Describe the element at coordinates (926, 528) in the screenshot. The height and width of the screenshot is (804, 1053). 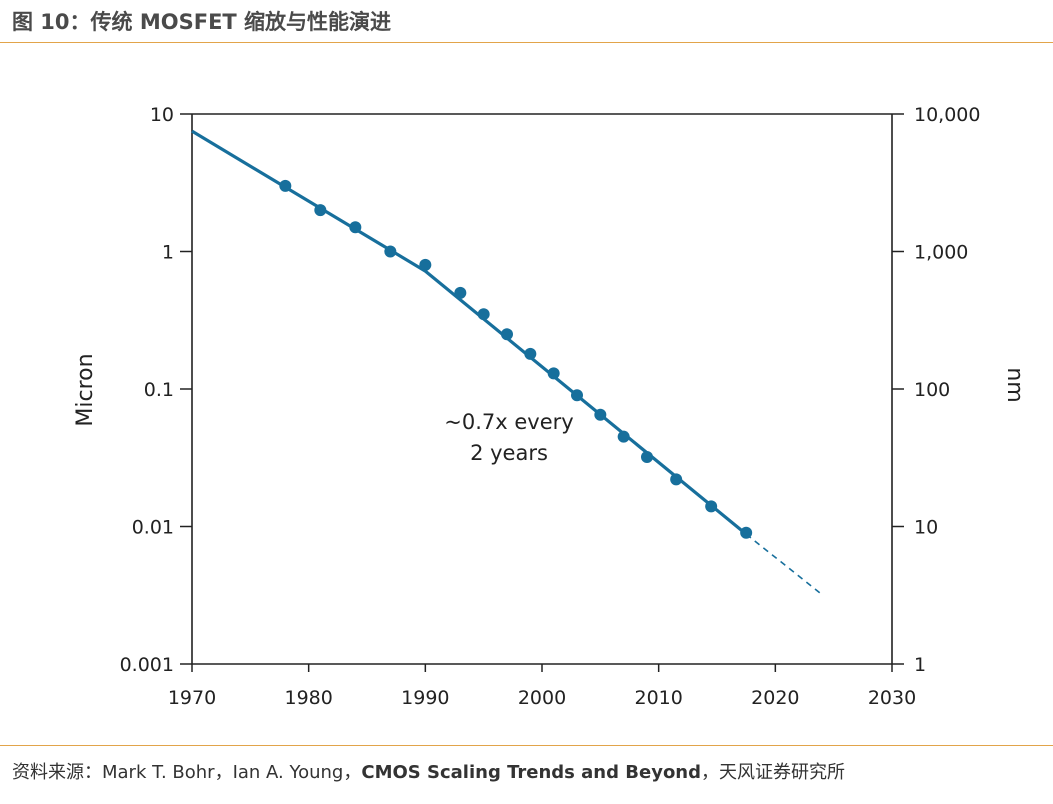
I see `y-tick-label-right: 10` at that location.